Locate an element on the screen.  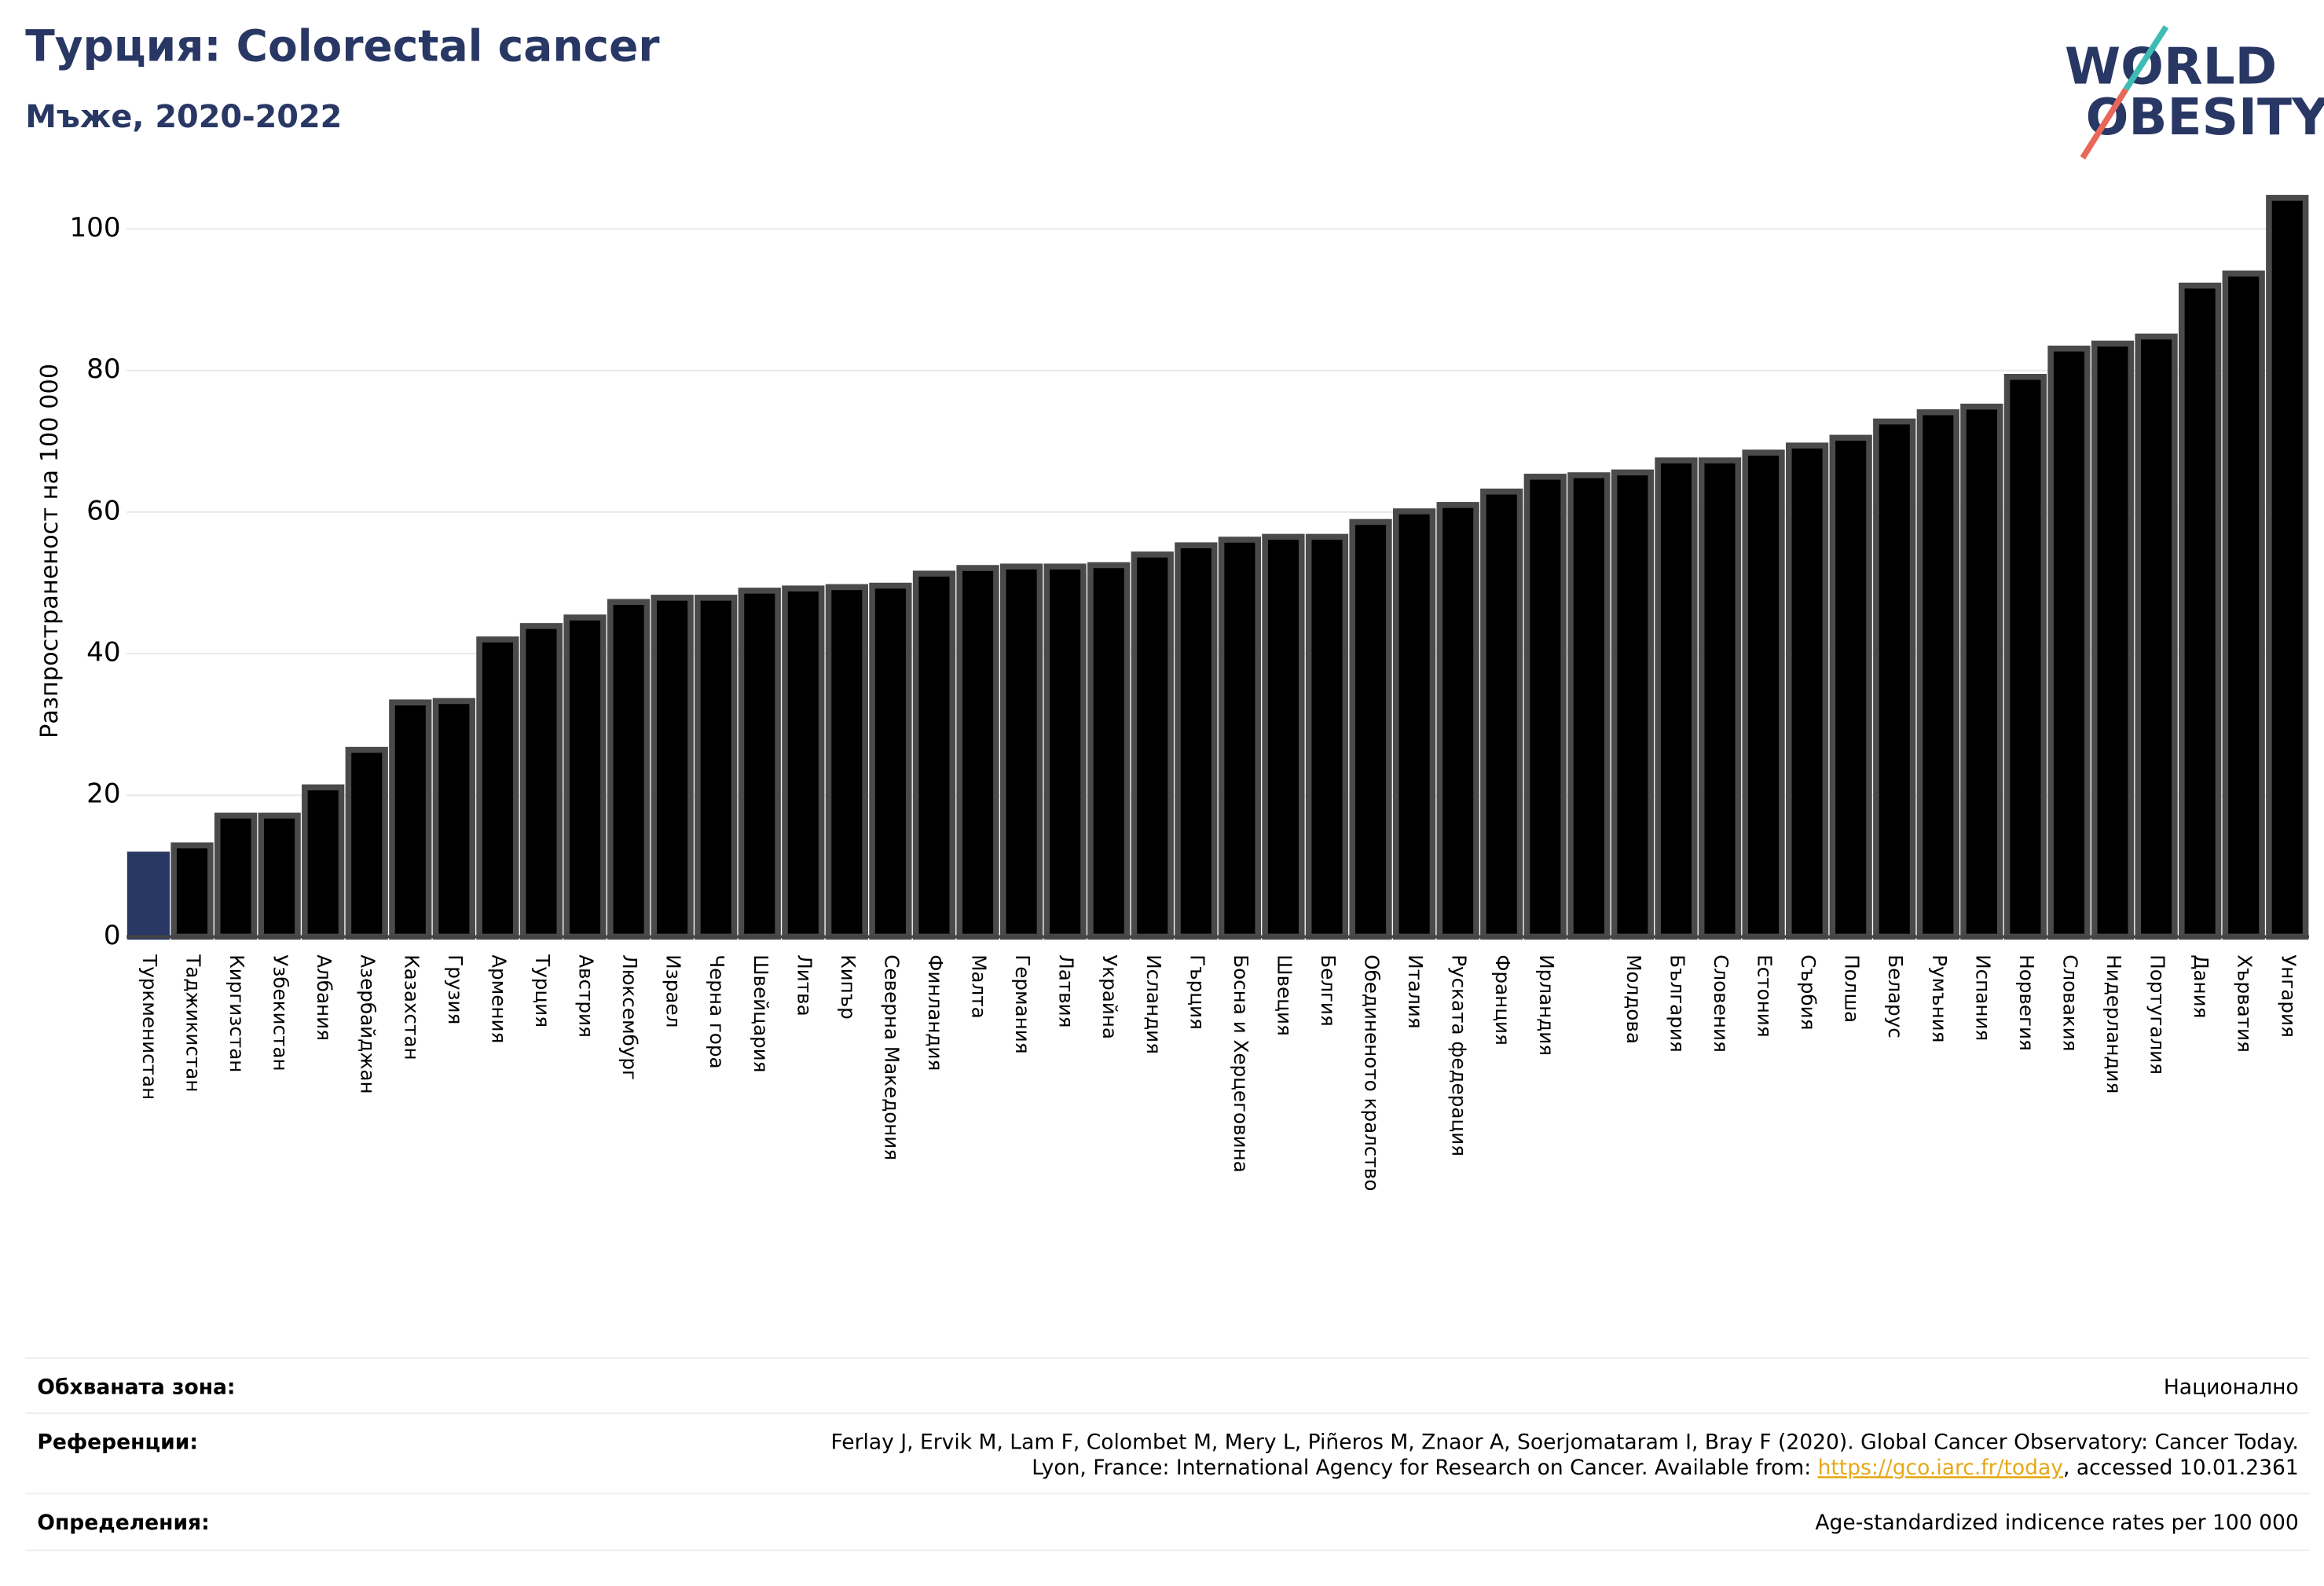
x-tick-label: Руската федерация is located at coordinates (1459, 1055).